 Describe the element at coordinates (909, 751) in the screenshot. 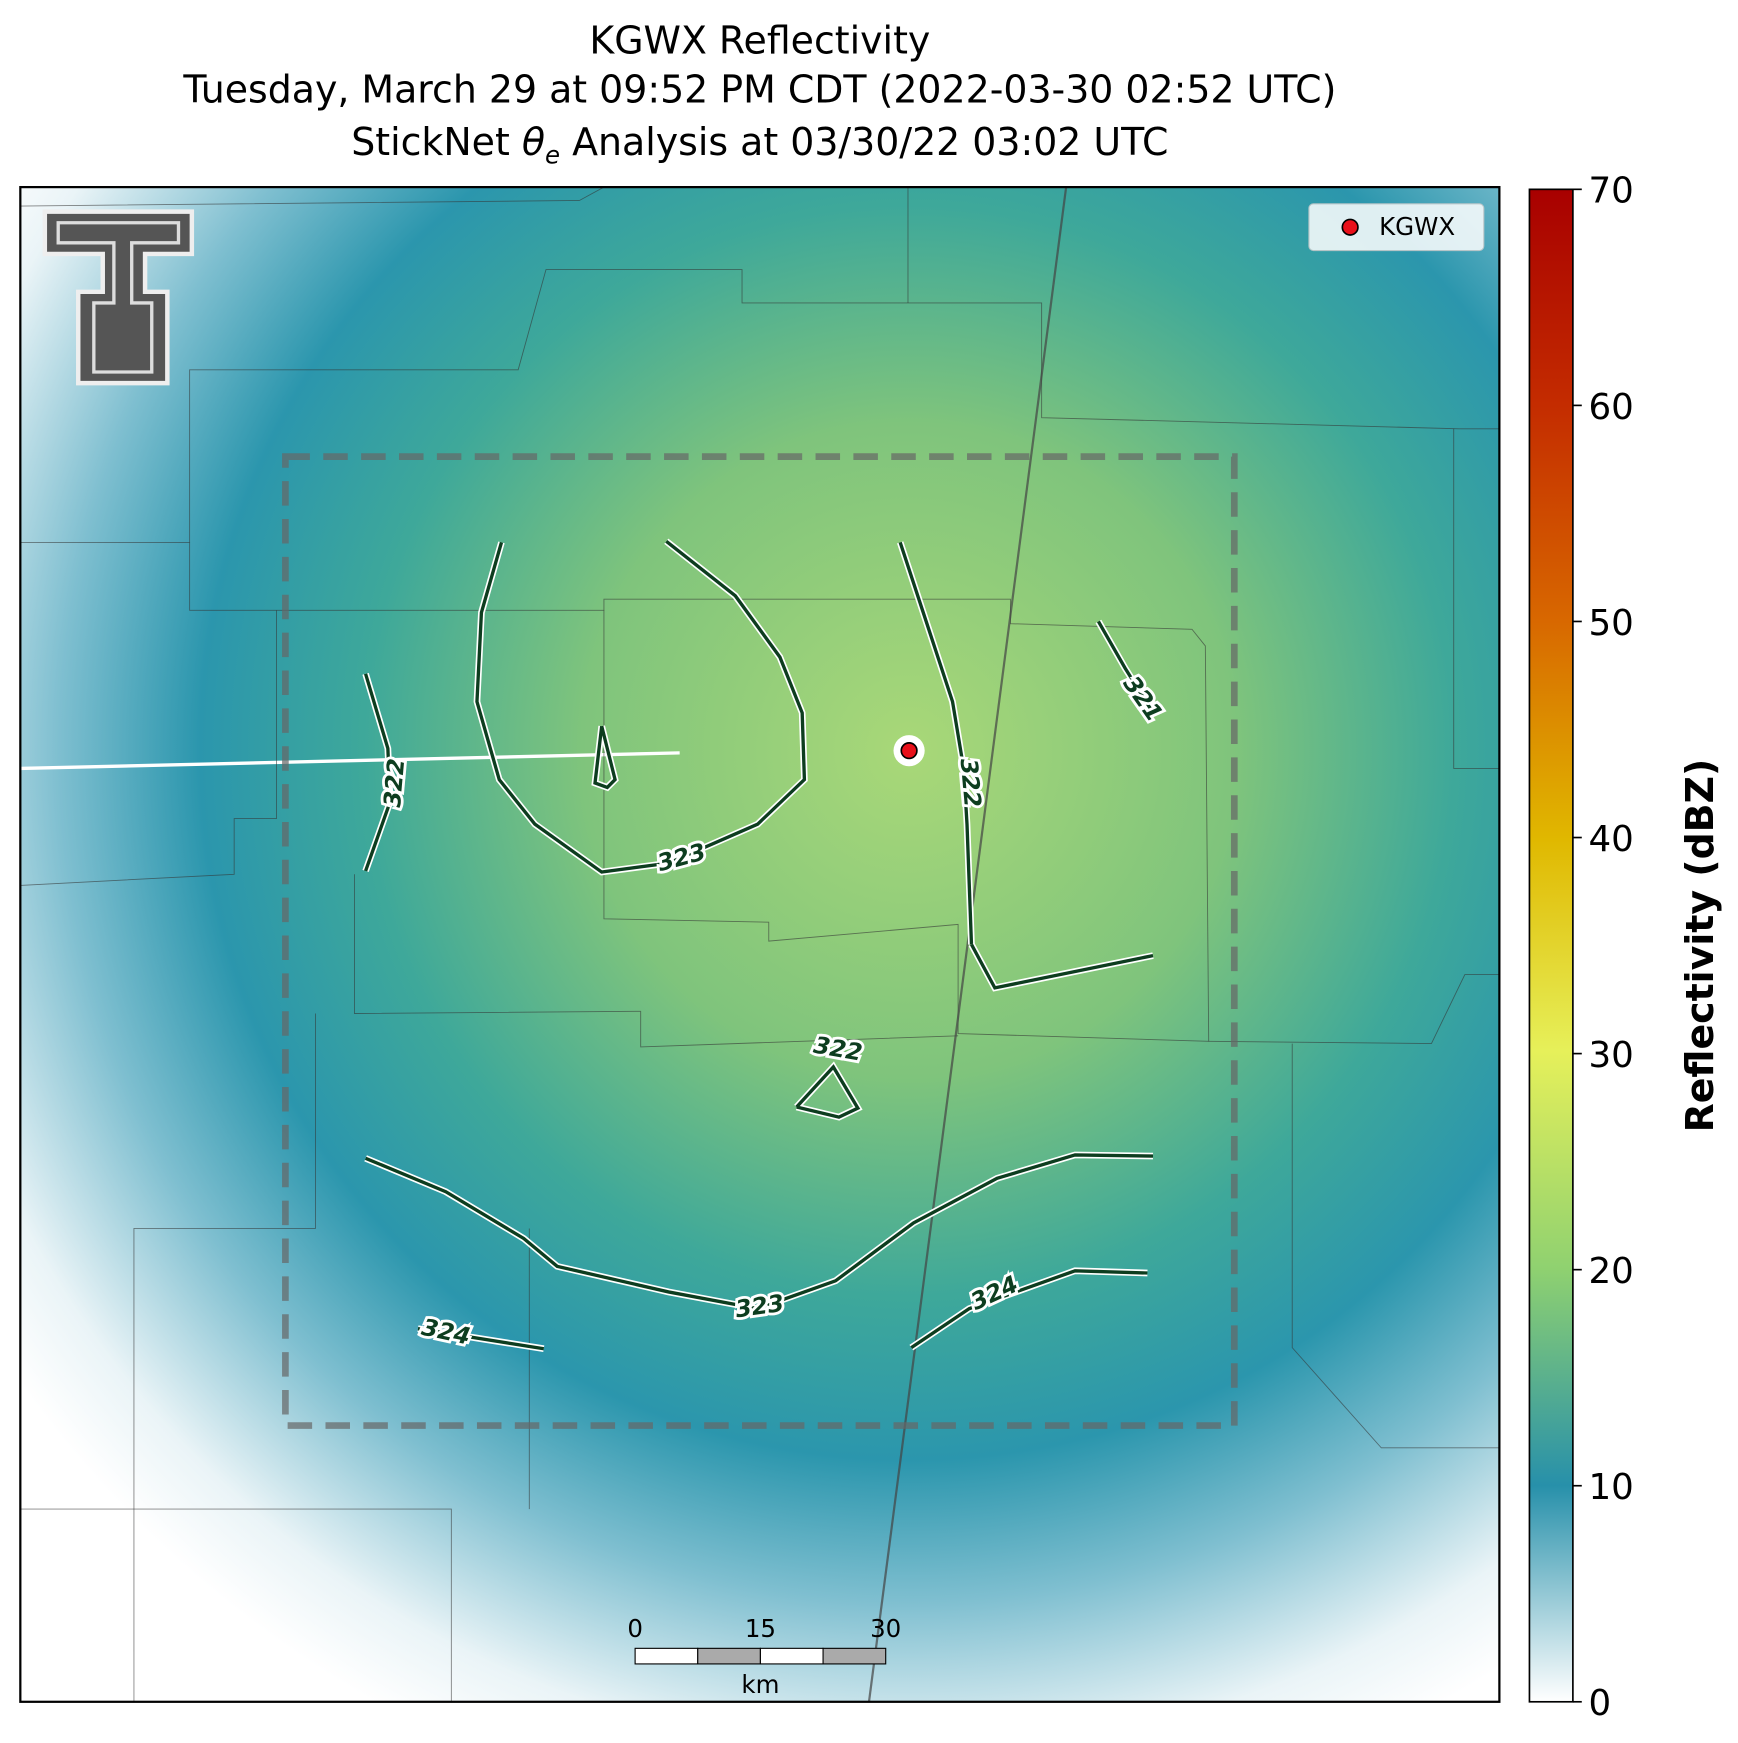

I see `radar-site` at that location.